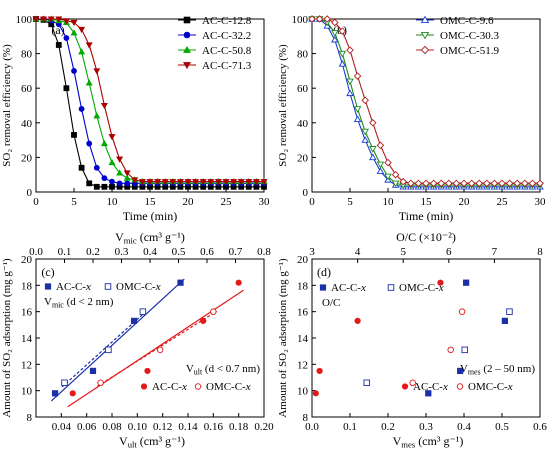 The image size is (550, 459). Describe the element at coordinates (152, 442) in the screenshot. I see `x-bottom-axis-label: Vult (cm³ g⁻¹)` at that location.